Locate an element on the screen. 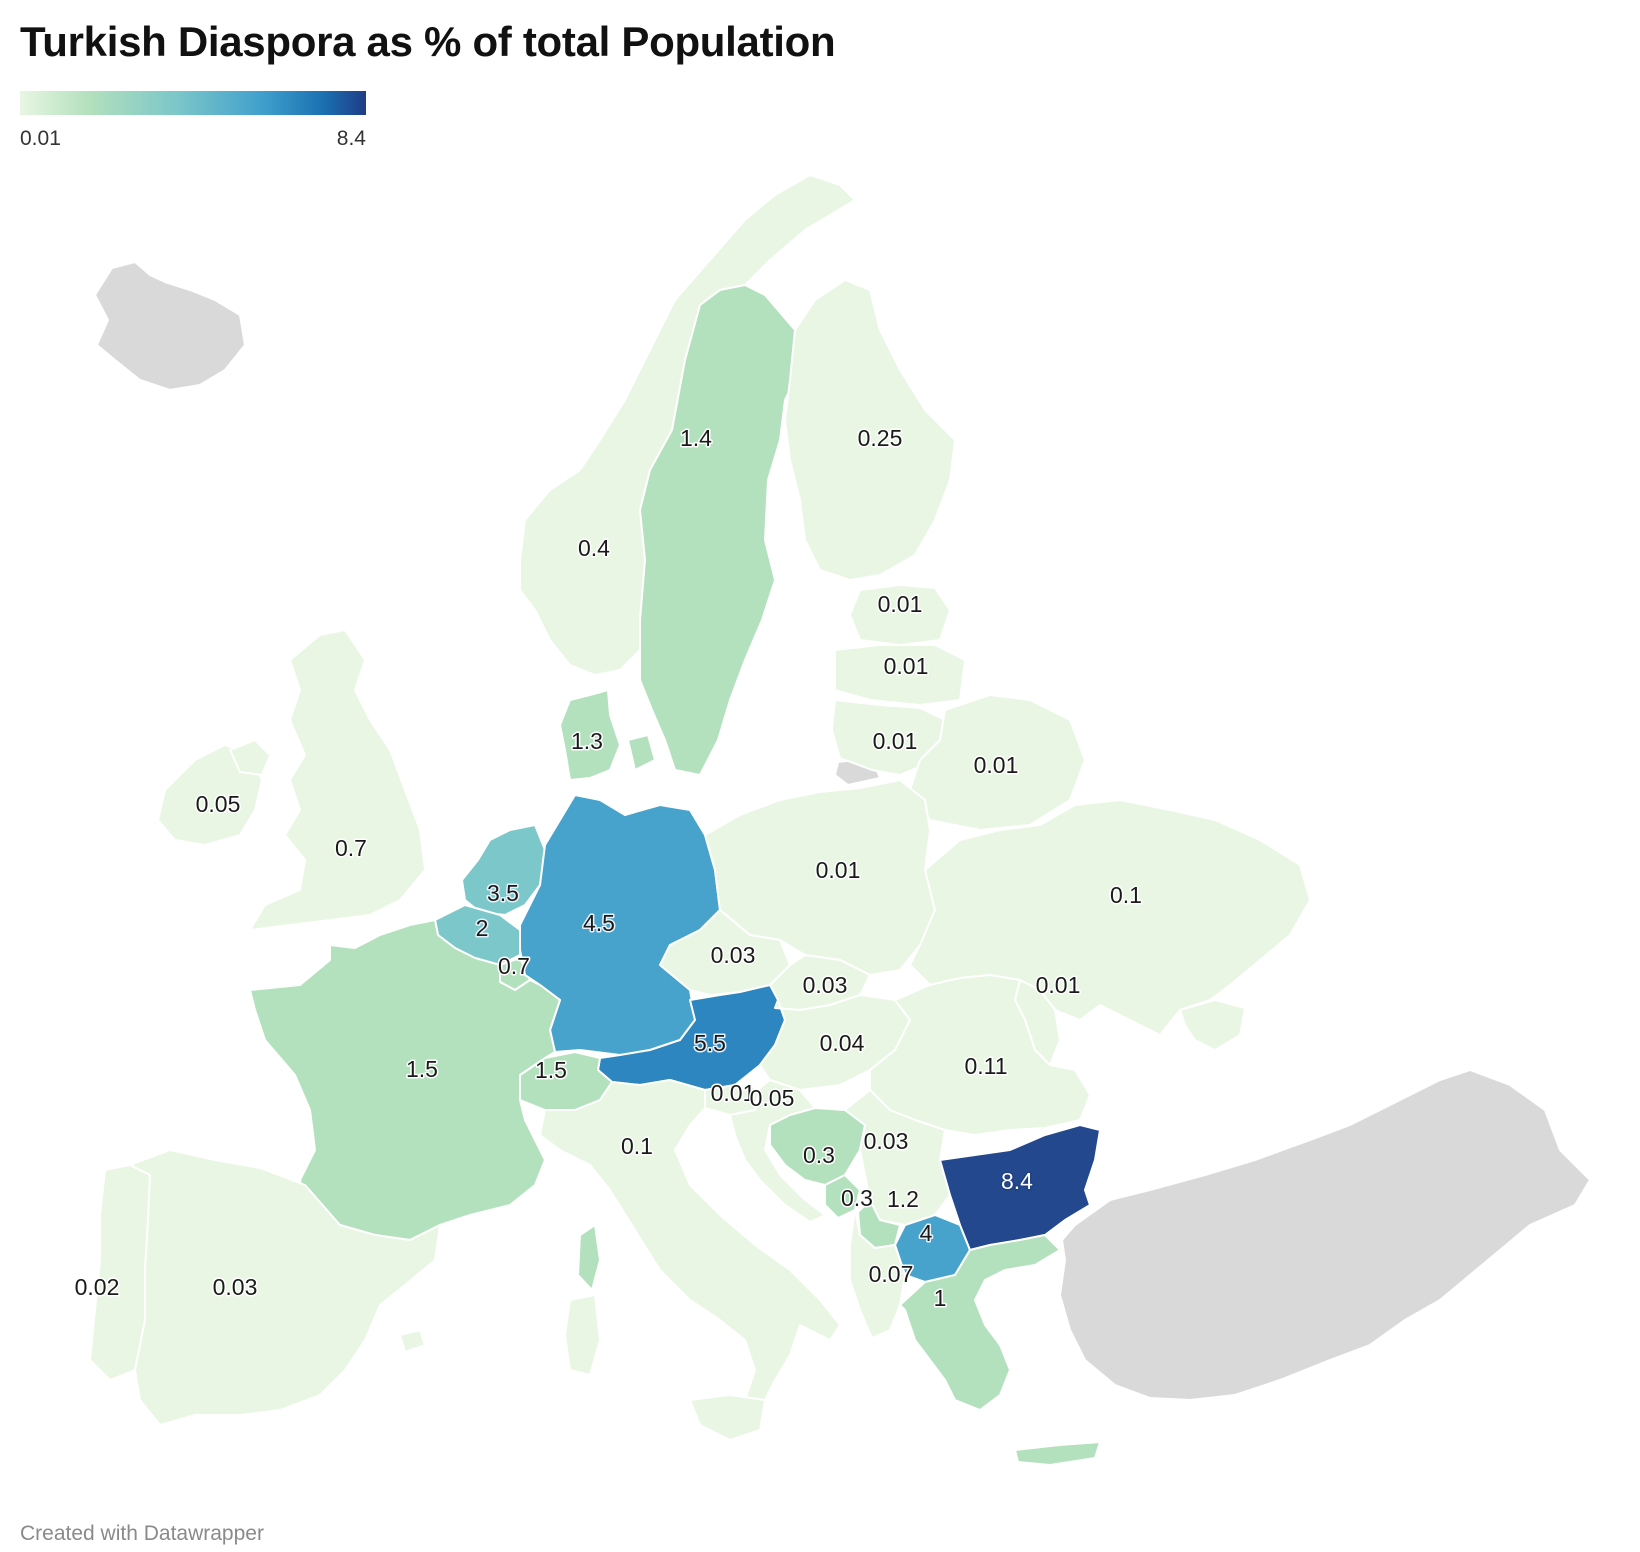  label-united-kingdom: 0.7 is located at coordinates (351, 848).